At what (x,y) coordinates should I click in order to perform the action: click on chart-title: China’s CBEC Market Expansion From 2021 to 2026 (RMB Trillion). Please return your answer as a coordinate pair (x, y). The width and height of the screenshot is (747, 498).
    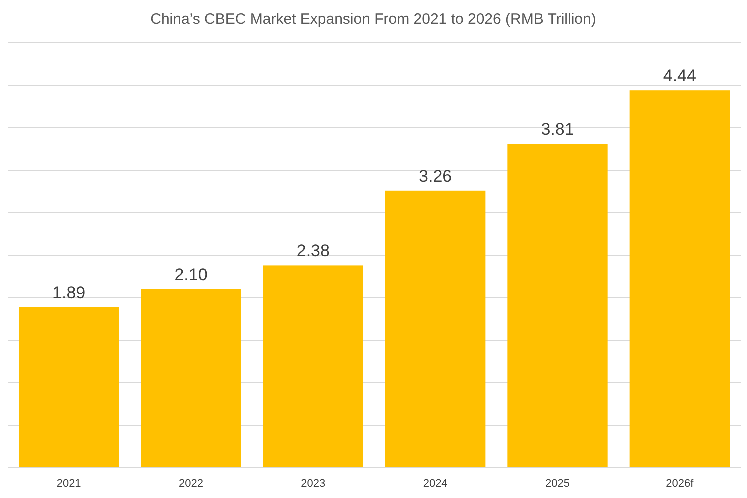
    Looking at the image, I should click on (373, 19).